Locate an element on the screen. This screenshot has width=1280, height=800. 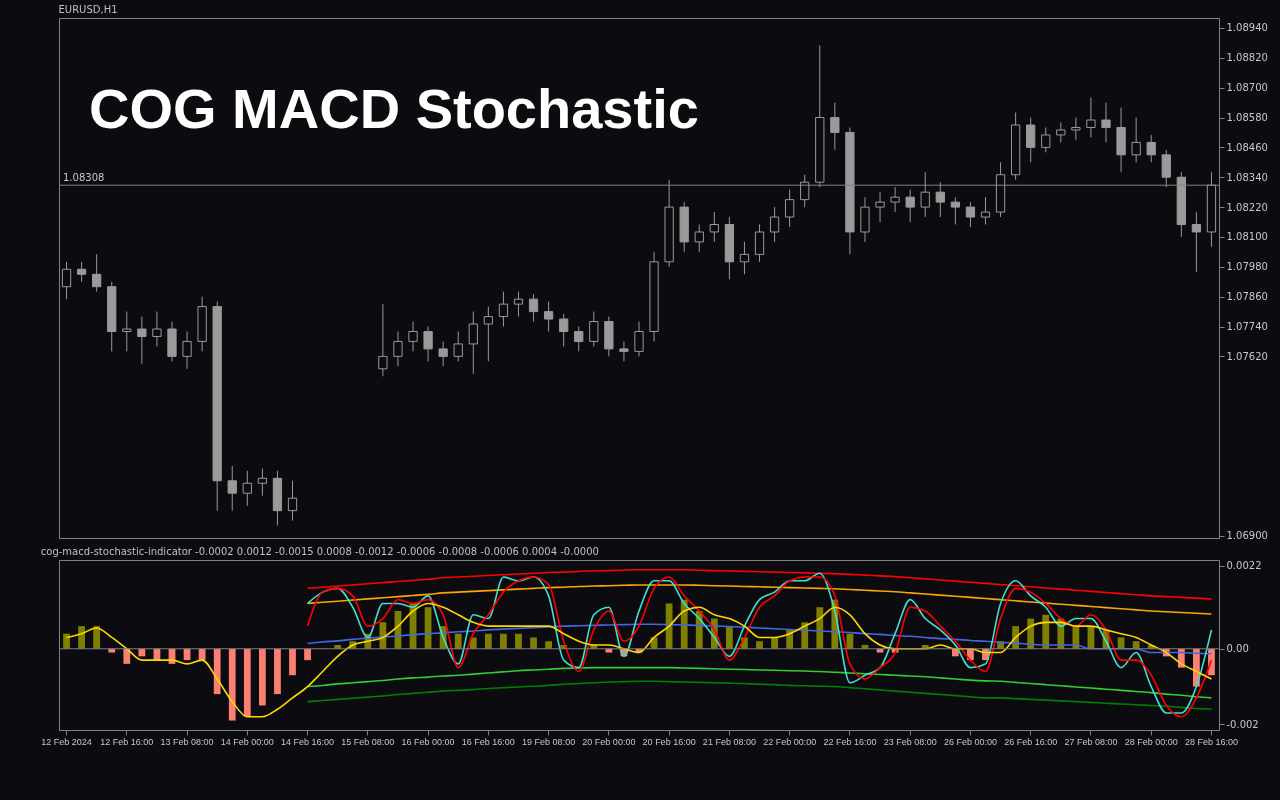
y-tick-label: -0.002 is located at coordinates (1242, 724).